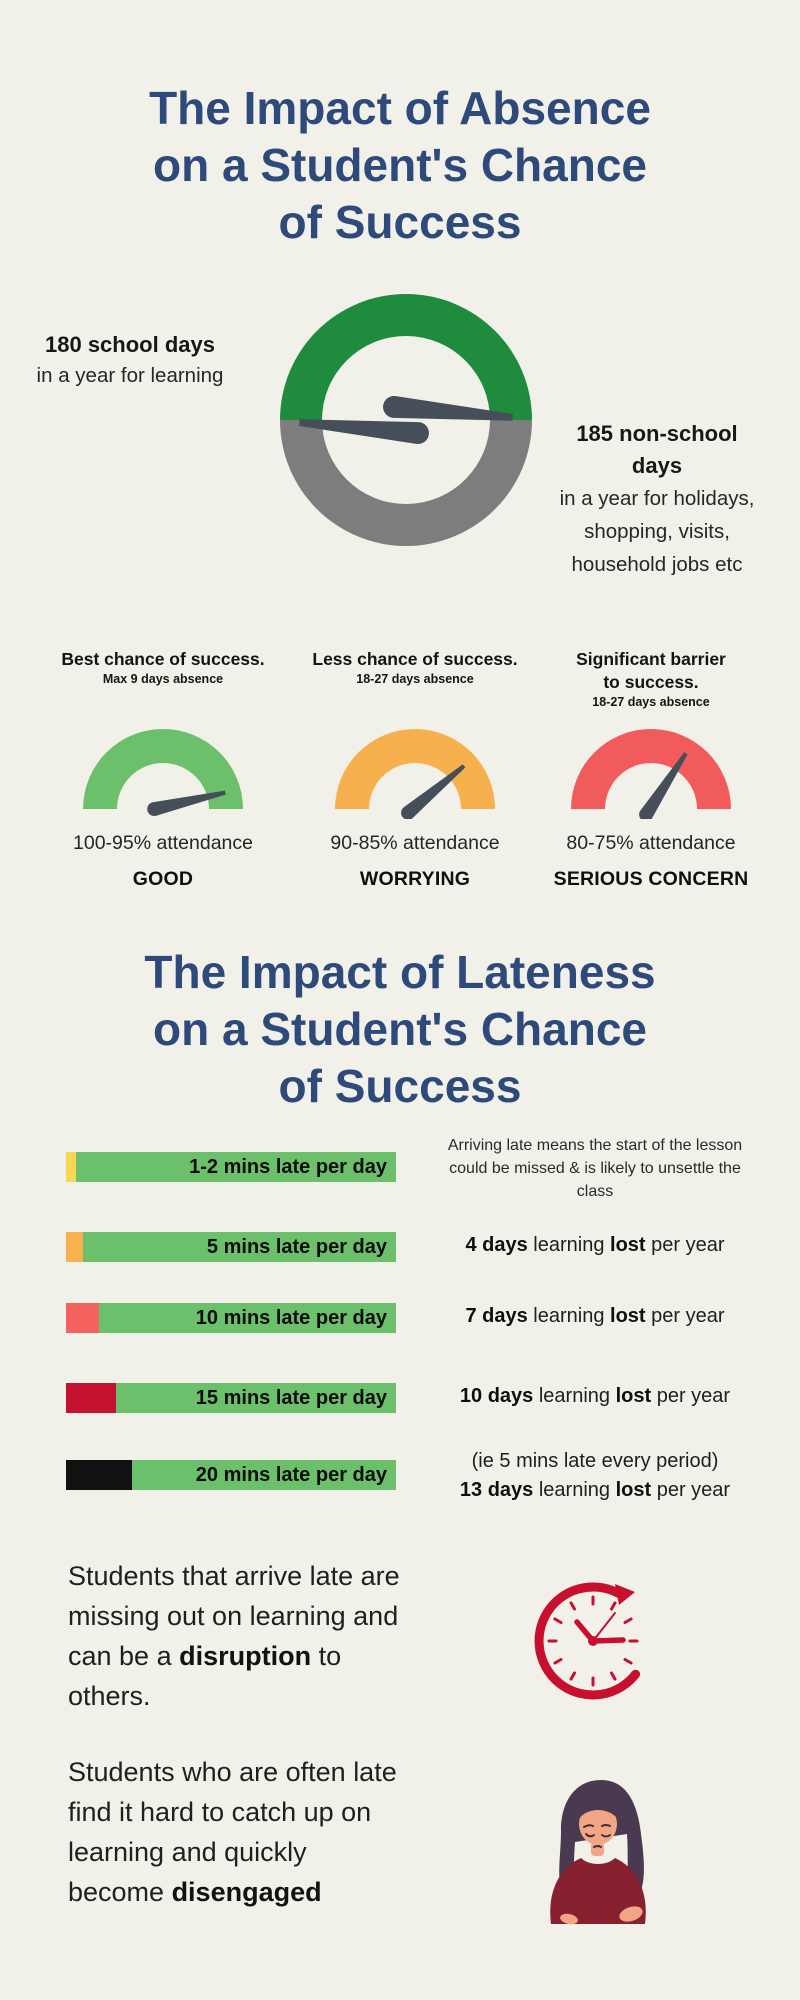 The image size is (800, 2000). What do you see at coordinates (657, 449) in the screenshot?
I see `non-school-days-bold: 185 non-school days` at bounding box center [657, 449].